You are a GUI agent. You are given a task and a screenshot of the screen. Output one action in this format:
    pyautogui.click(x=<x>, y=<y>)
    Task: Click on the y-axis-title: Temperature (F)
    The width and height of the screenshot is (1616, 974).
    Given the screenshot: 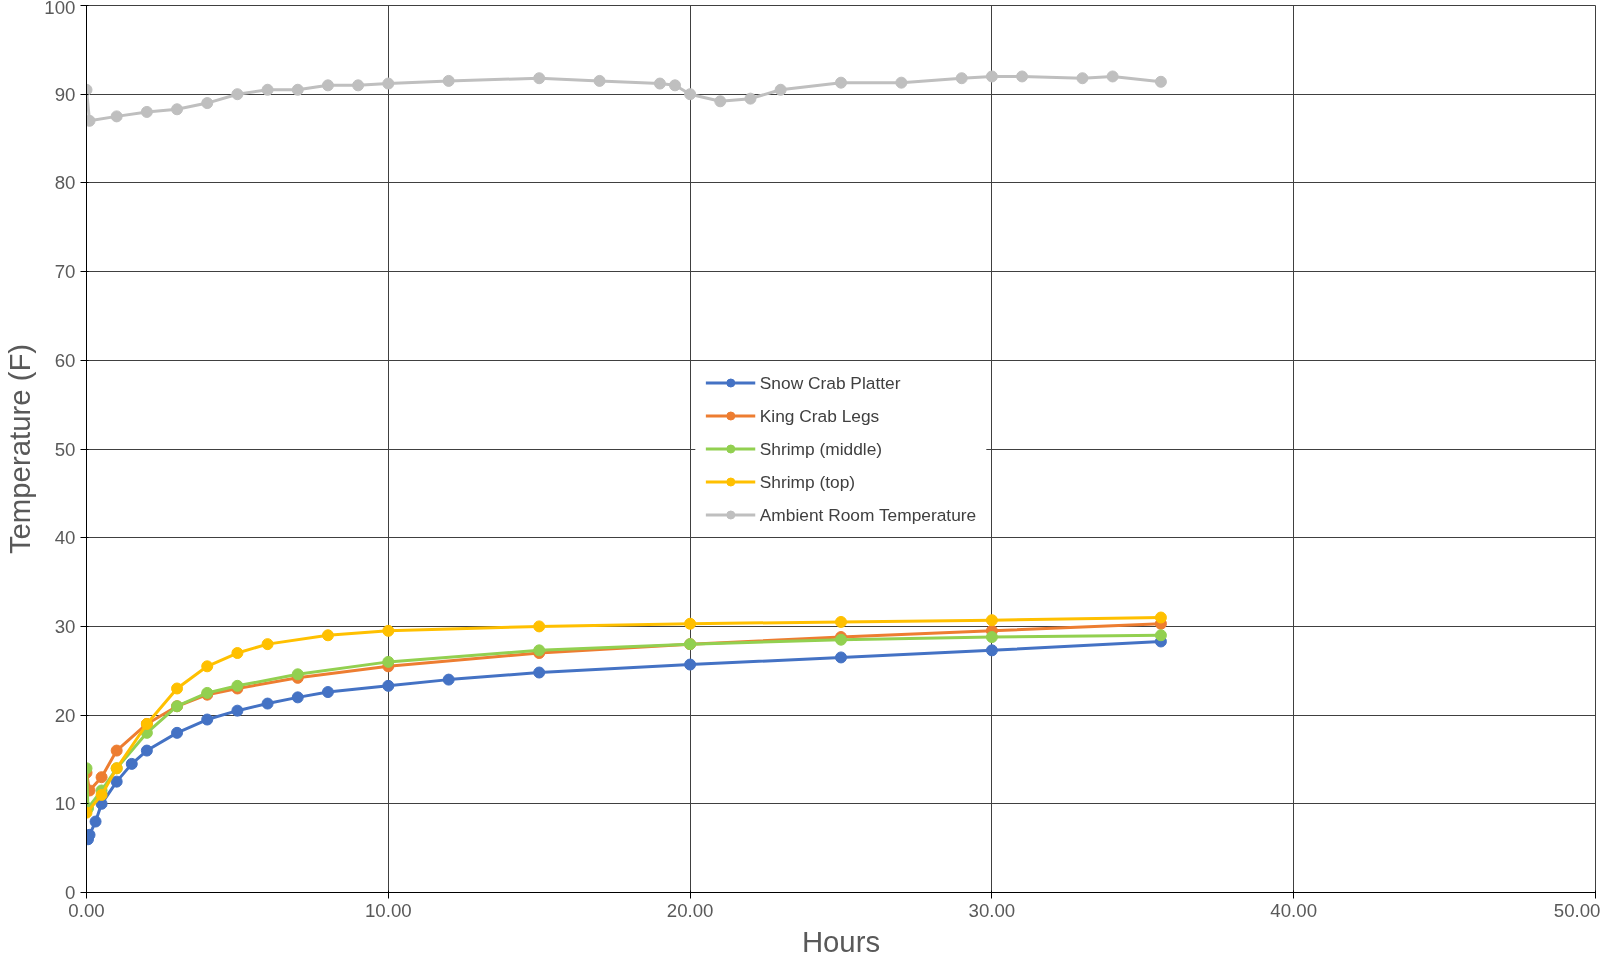 What is the action you would take?
    pyautogui.click(x=20, y=449)
    